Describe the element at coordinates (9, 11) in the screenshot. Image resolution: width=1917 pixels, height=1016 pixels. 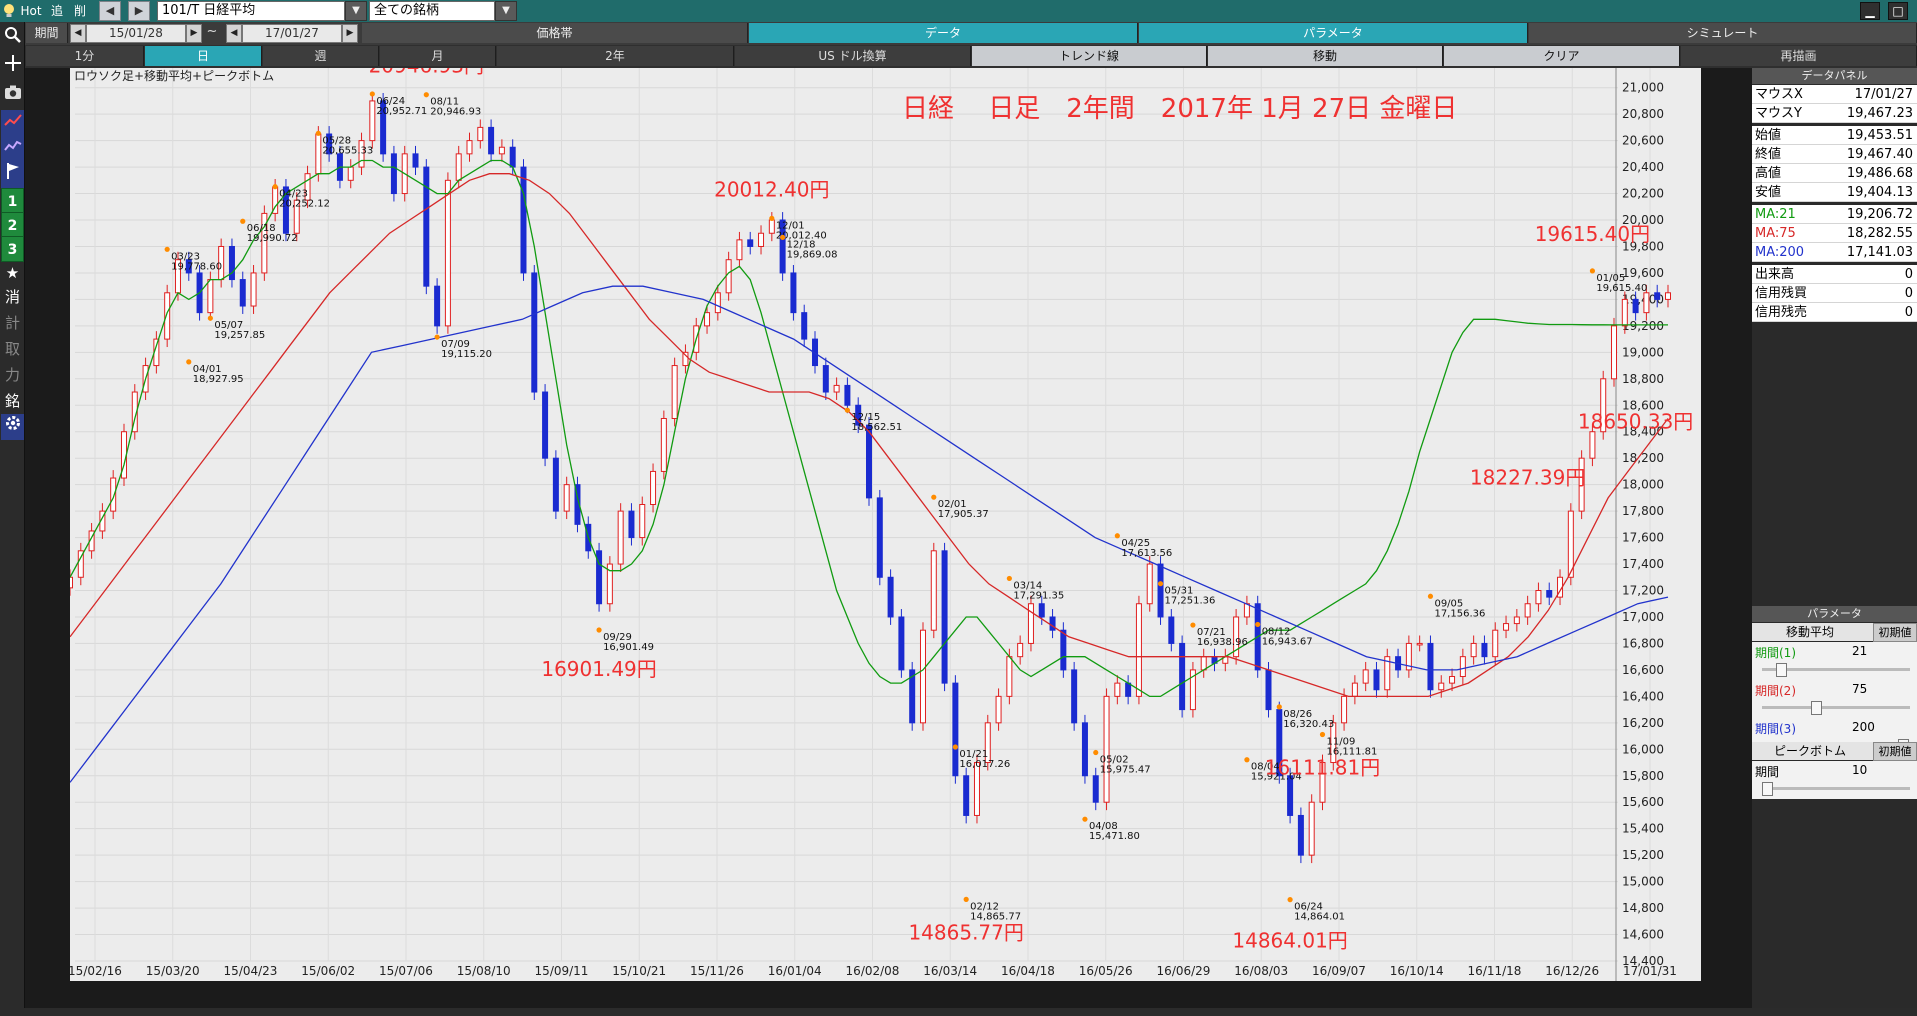
I see `bulb-icon` at that location.